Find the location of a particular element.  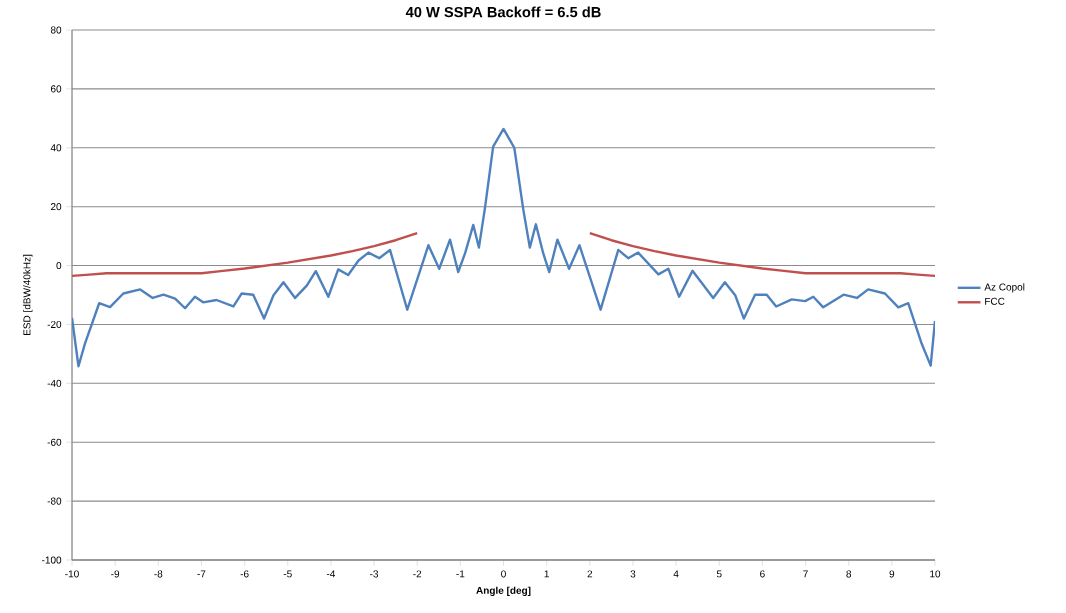

x-tick-label: 5 is located at coordinates (719, 574).